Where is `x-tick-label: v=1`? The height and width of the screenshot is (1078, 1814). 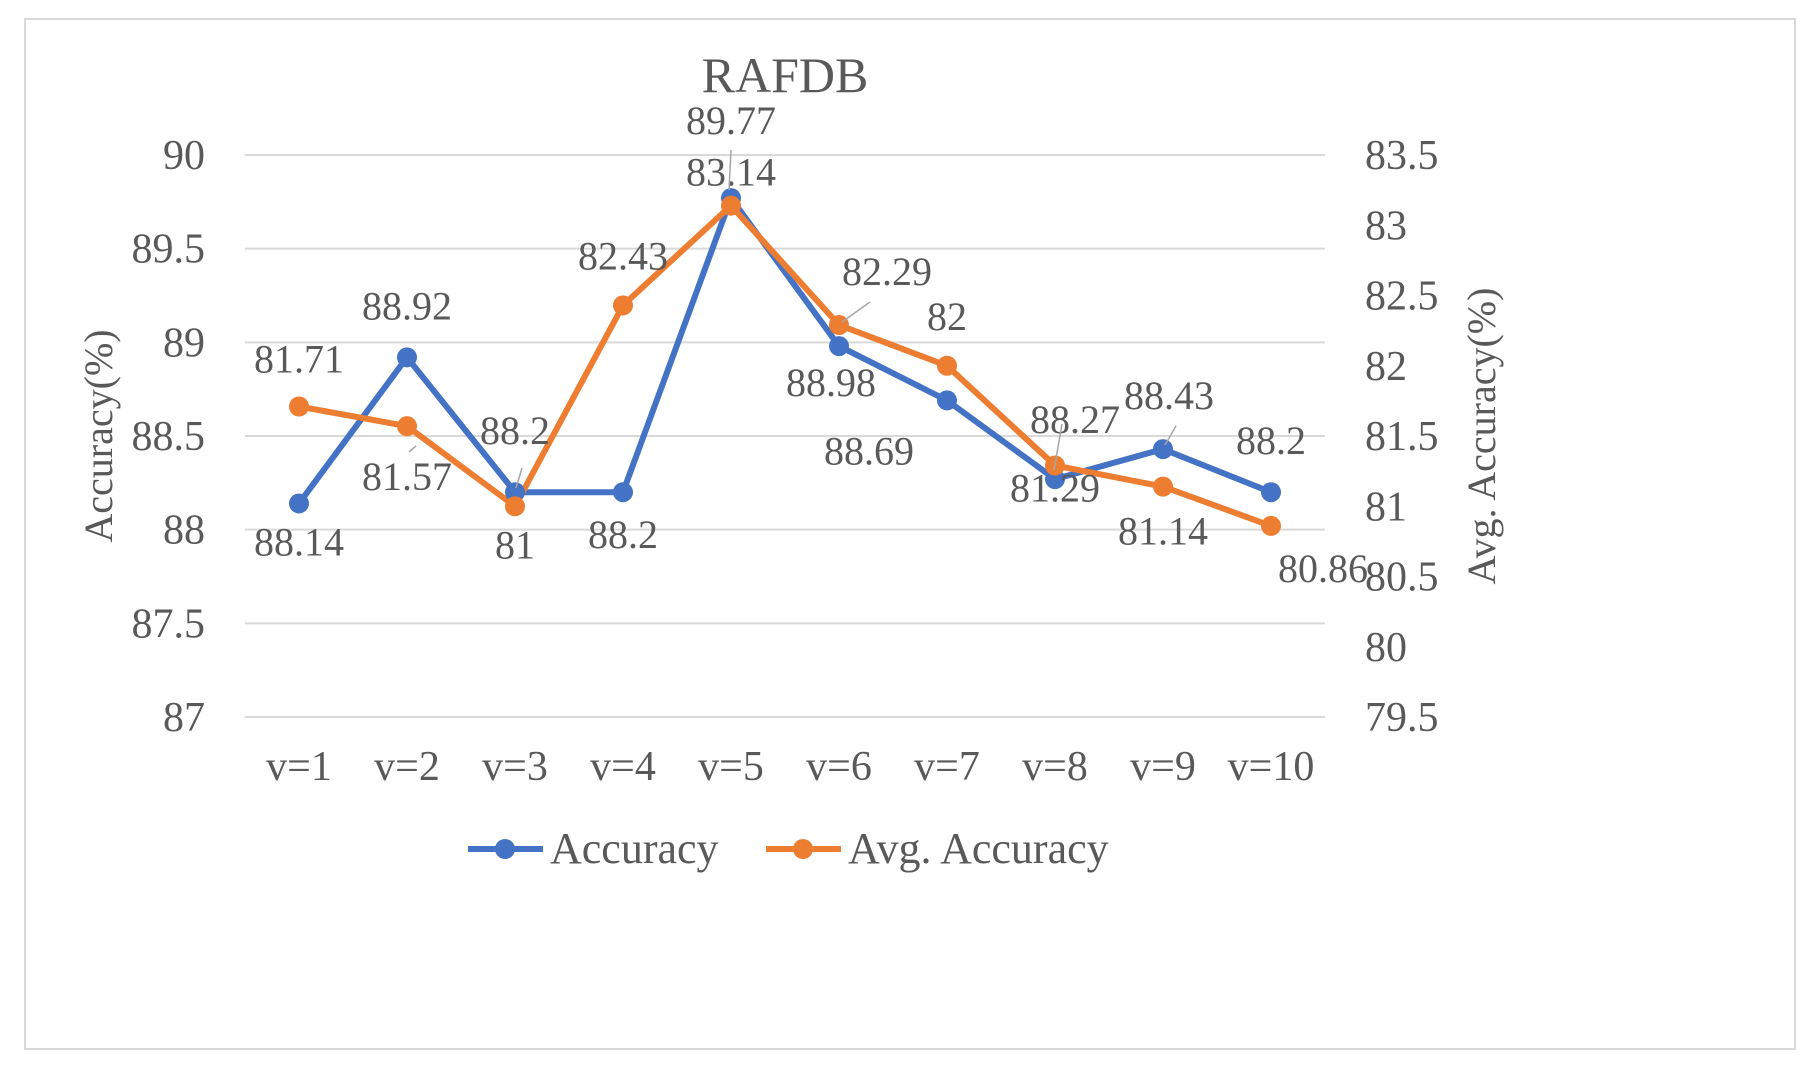 x-tick-label: v=1 is located at coordinates (299, 767).